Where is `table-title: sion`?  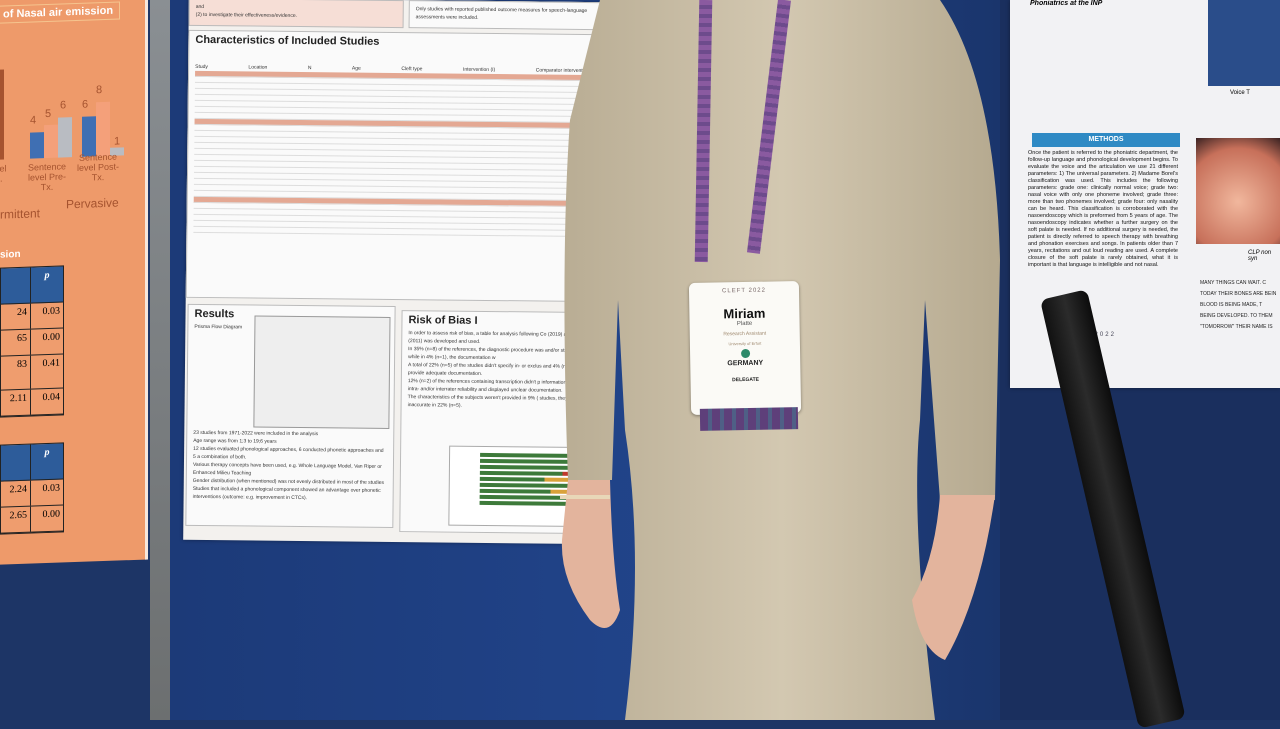
table-title: sion is located at coordinates (10, 255).